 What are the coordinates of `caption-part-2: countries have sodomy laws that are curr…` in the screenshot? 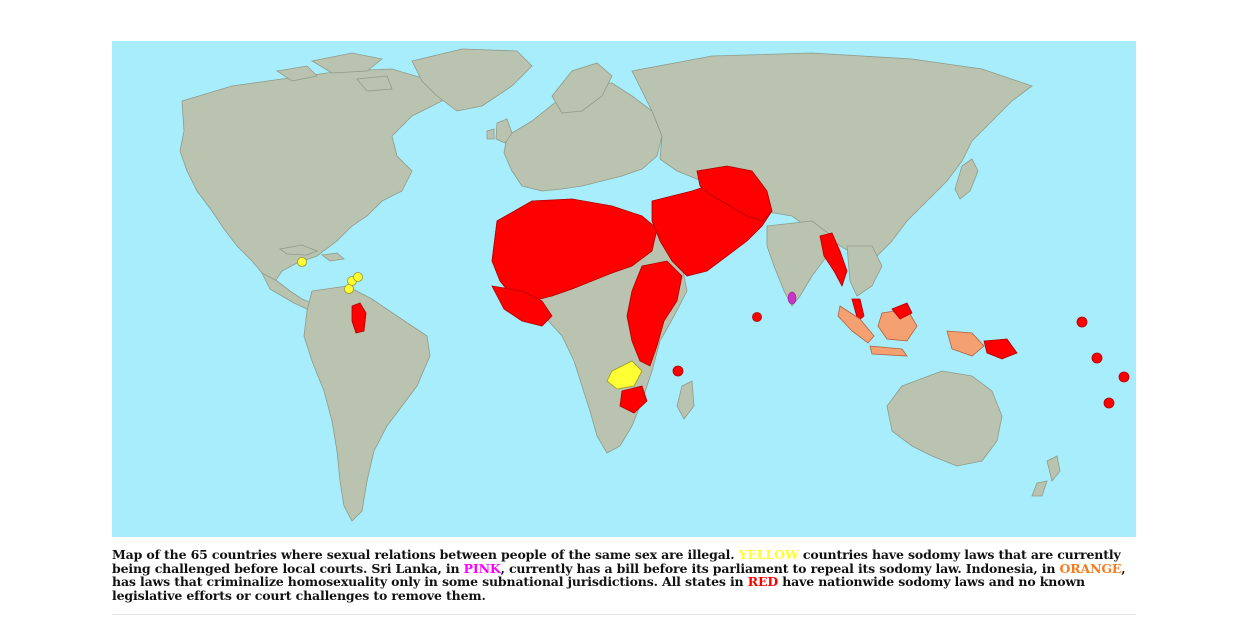 It's located at (616, 561).